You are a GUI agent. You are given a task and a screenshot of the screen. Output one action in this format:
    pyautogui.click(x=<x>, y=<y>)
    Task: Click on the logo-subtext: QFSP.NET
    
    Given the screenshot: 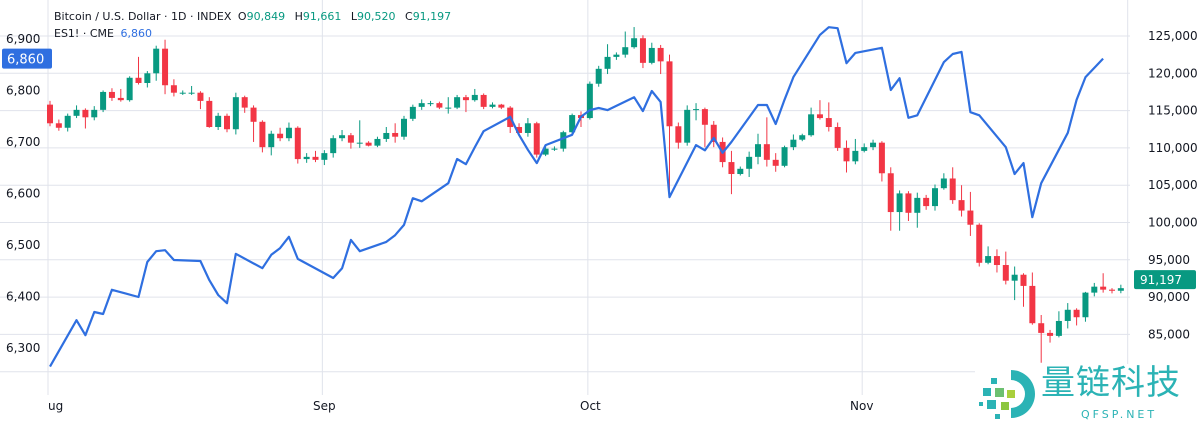 What is the action you would take?
    pyautogui.click(x=1119, y=414)
    